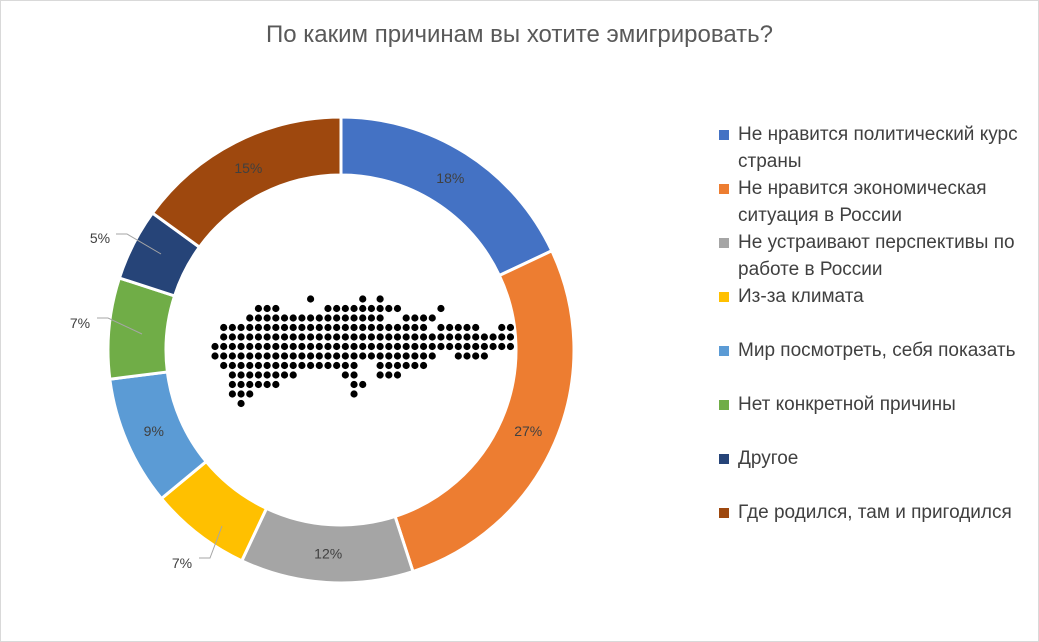 The image size is (1039, 642). What do you see at coordinates (878, 148) in the screenshot?
I see `legend-label: Не нравится политический курс страны` at bounding box center [878, 148].